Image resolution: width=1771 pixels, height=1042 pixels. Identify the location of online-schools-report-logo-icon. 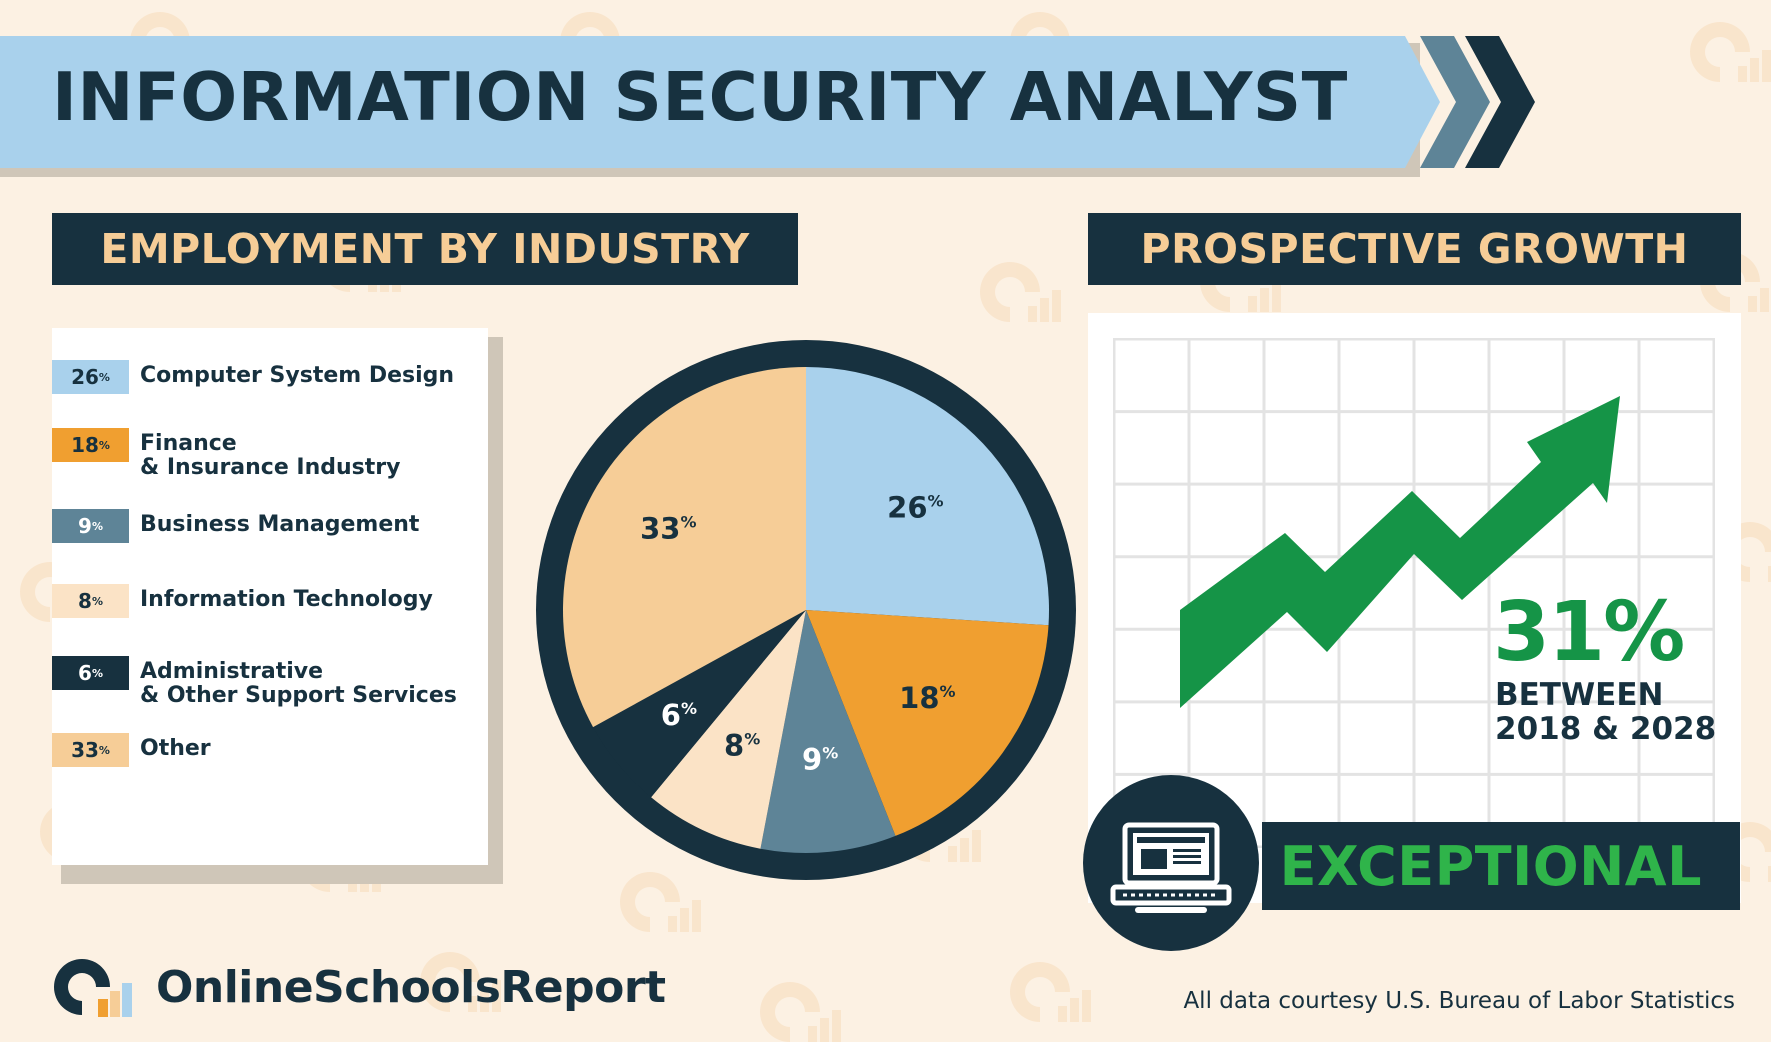
(93, 988).